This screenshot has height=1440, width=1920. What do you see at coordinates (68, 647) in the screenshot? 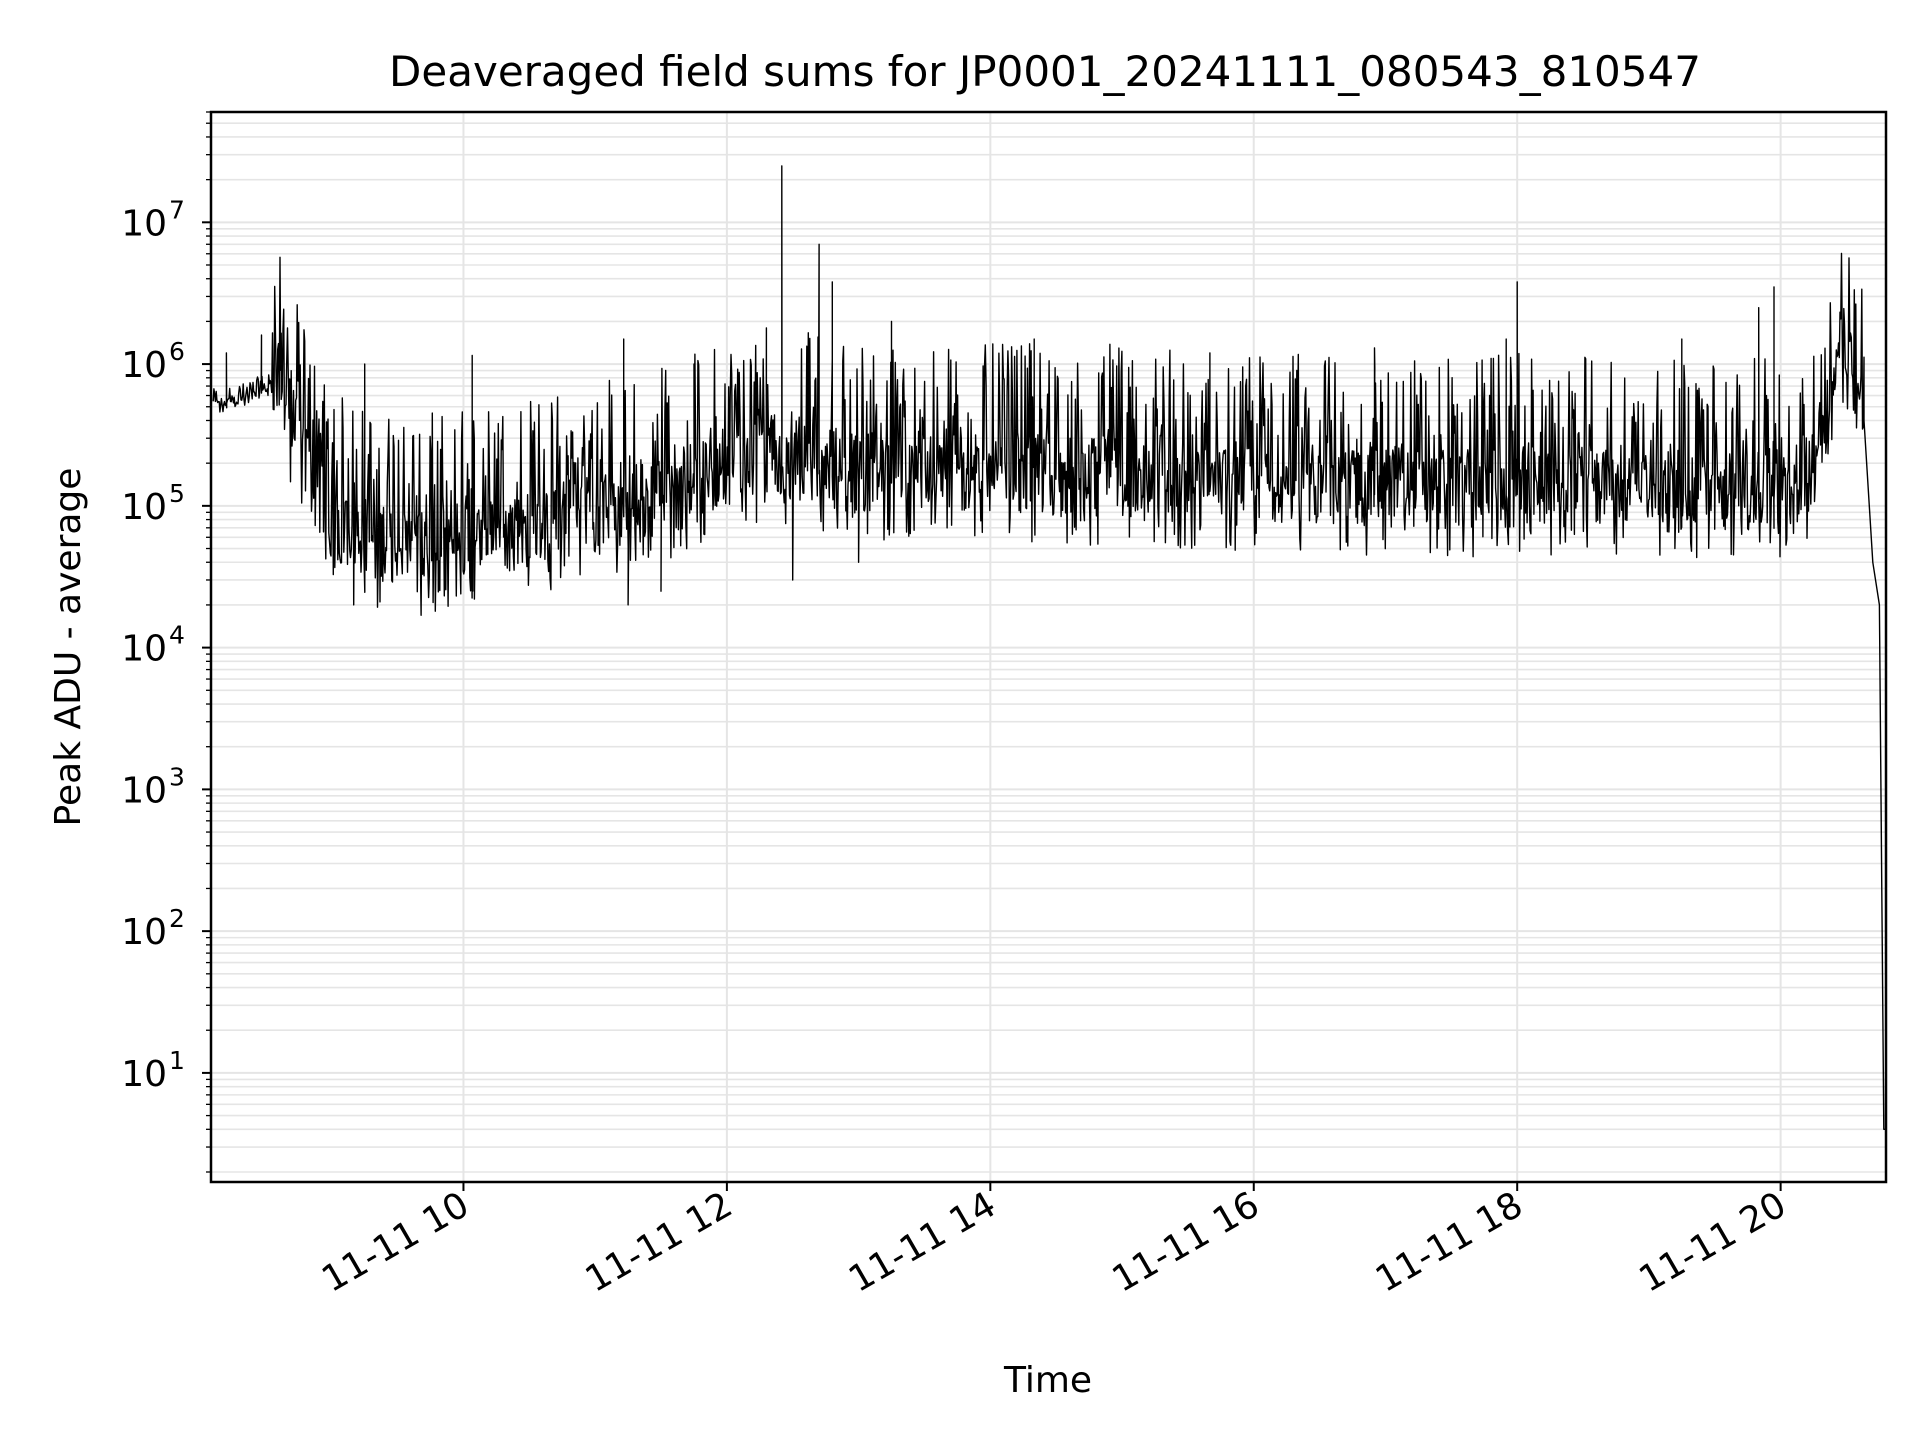
I see `y-axis-label: Peak ADU - average` at bounding box center [68, 647].